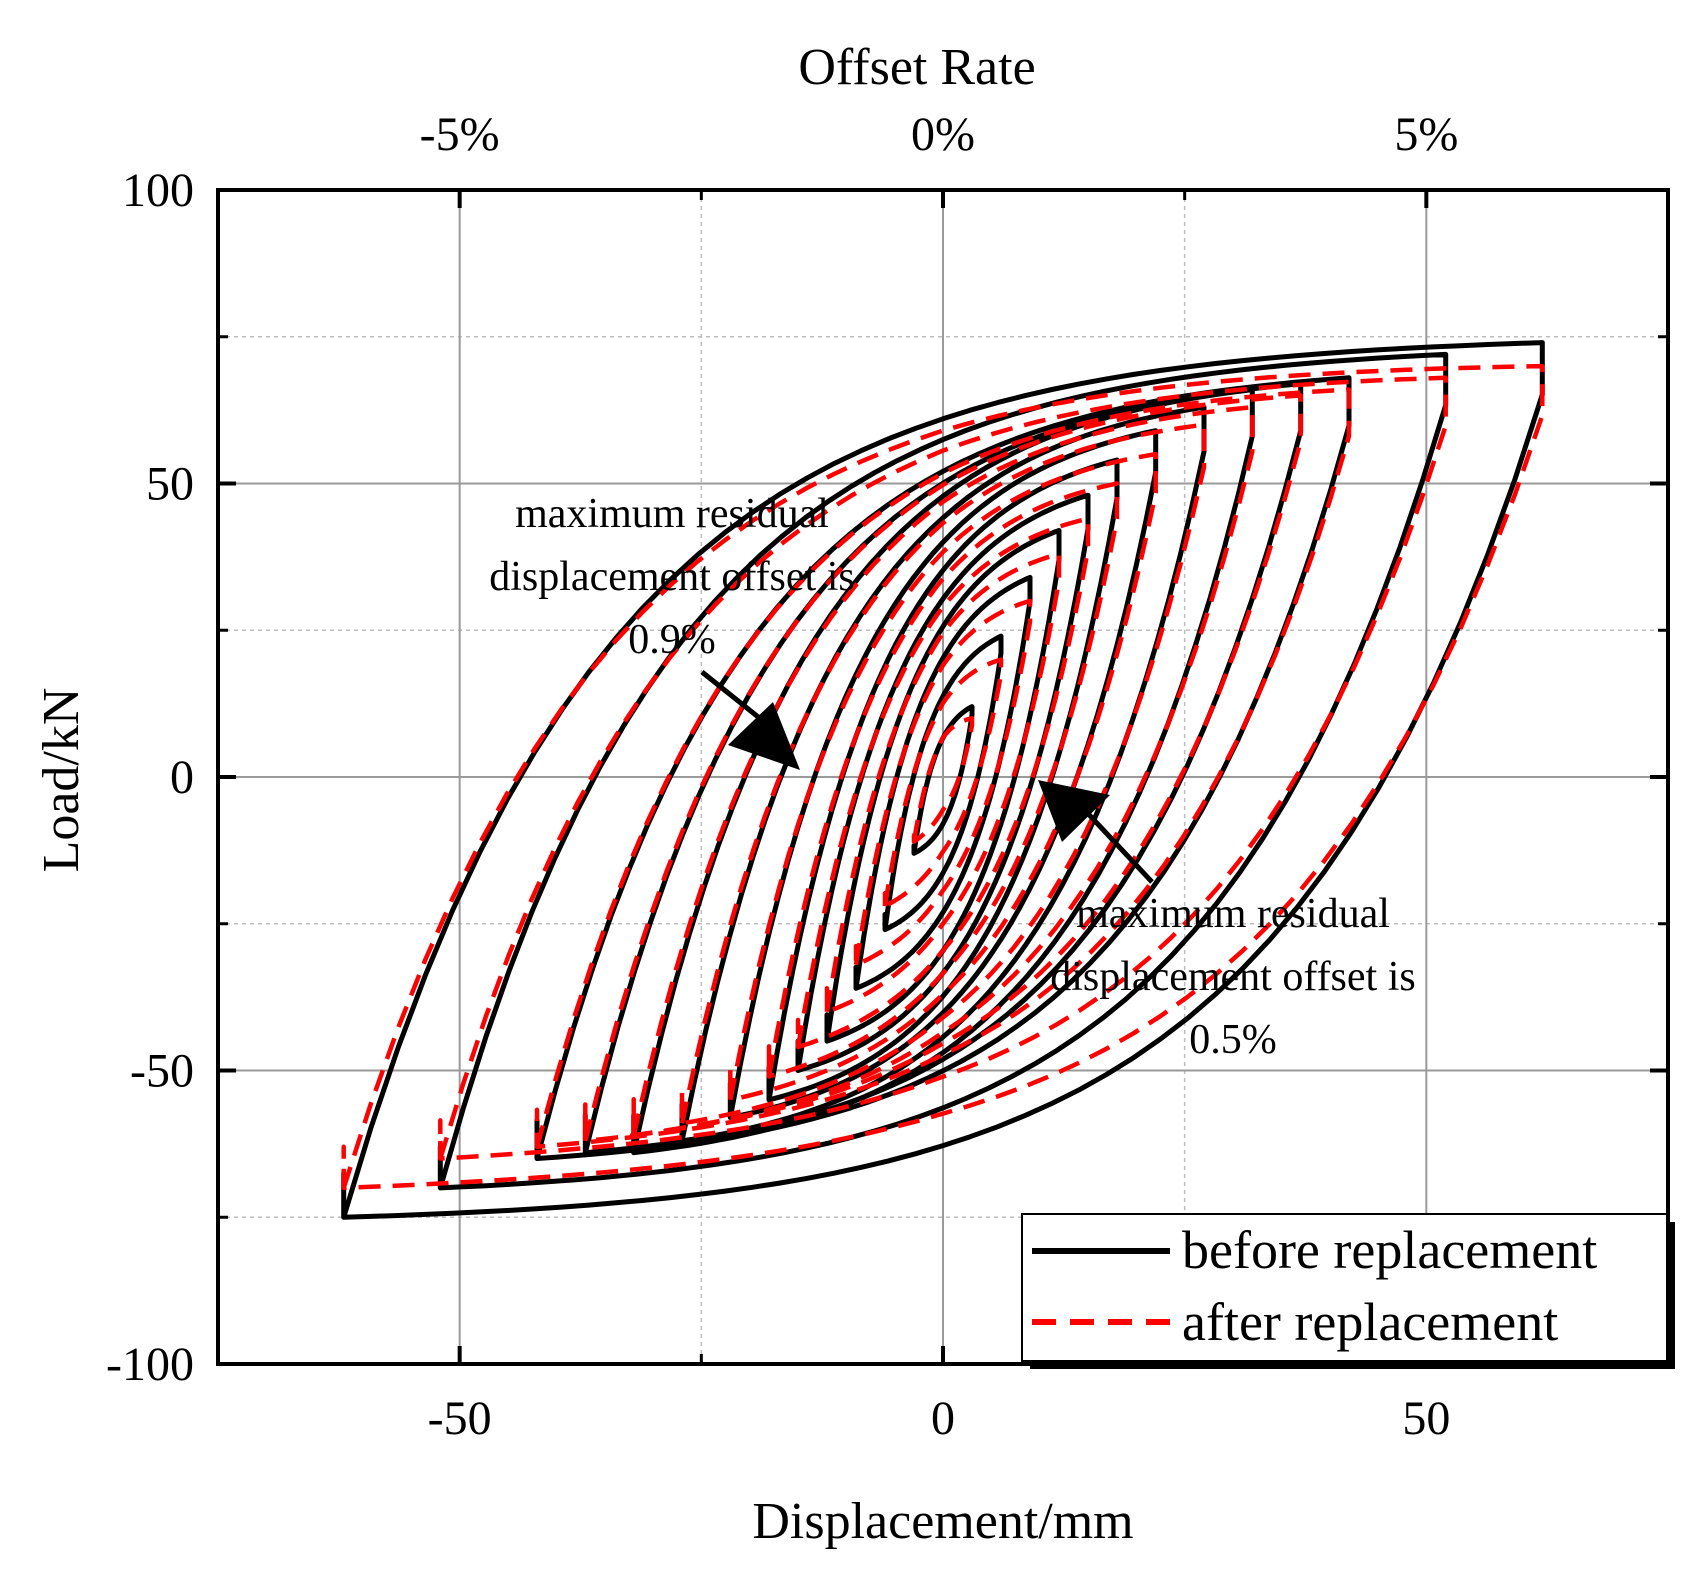  Describe the element at coordinates (162, 1071) in the screenshot. I see `y-tick-label: -50` at that location.